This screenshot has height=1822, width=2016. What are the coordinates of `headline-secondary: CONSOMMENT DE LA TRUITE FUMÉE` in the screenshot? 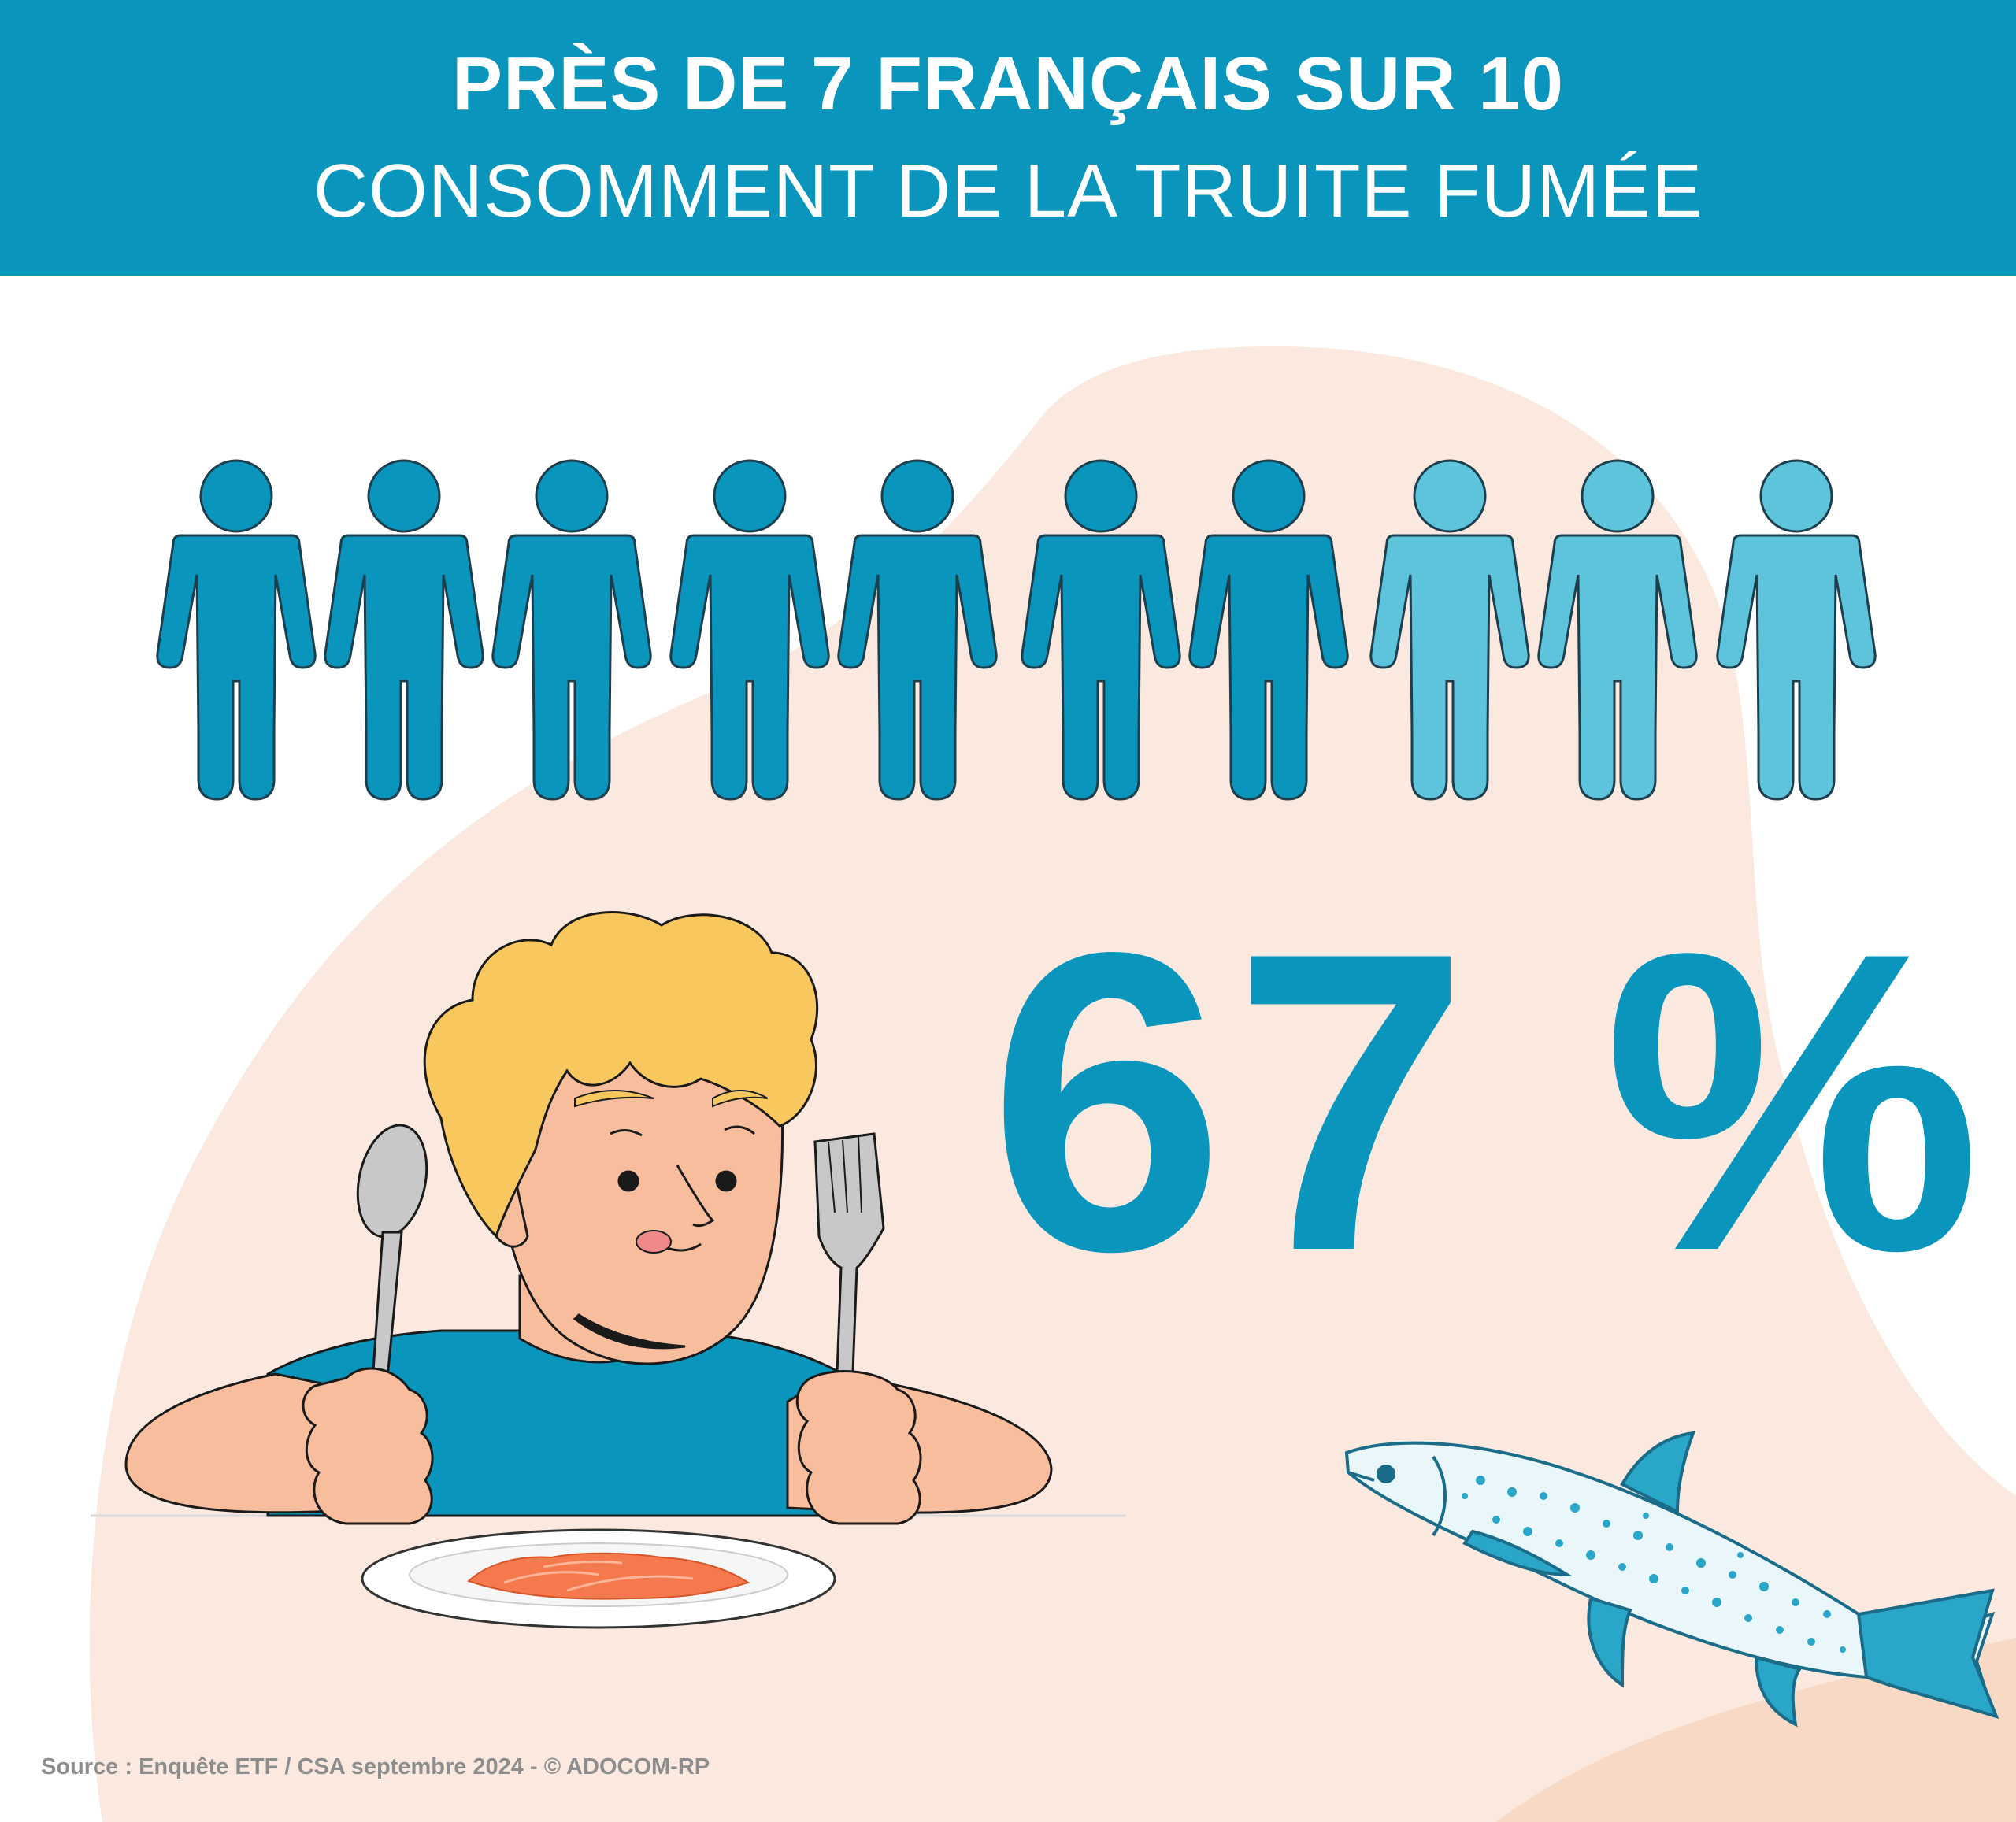 It's located at (1008, 191).